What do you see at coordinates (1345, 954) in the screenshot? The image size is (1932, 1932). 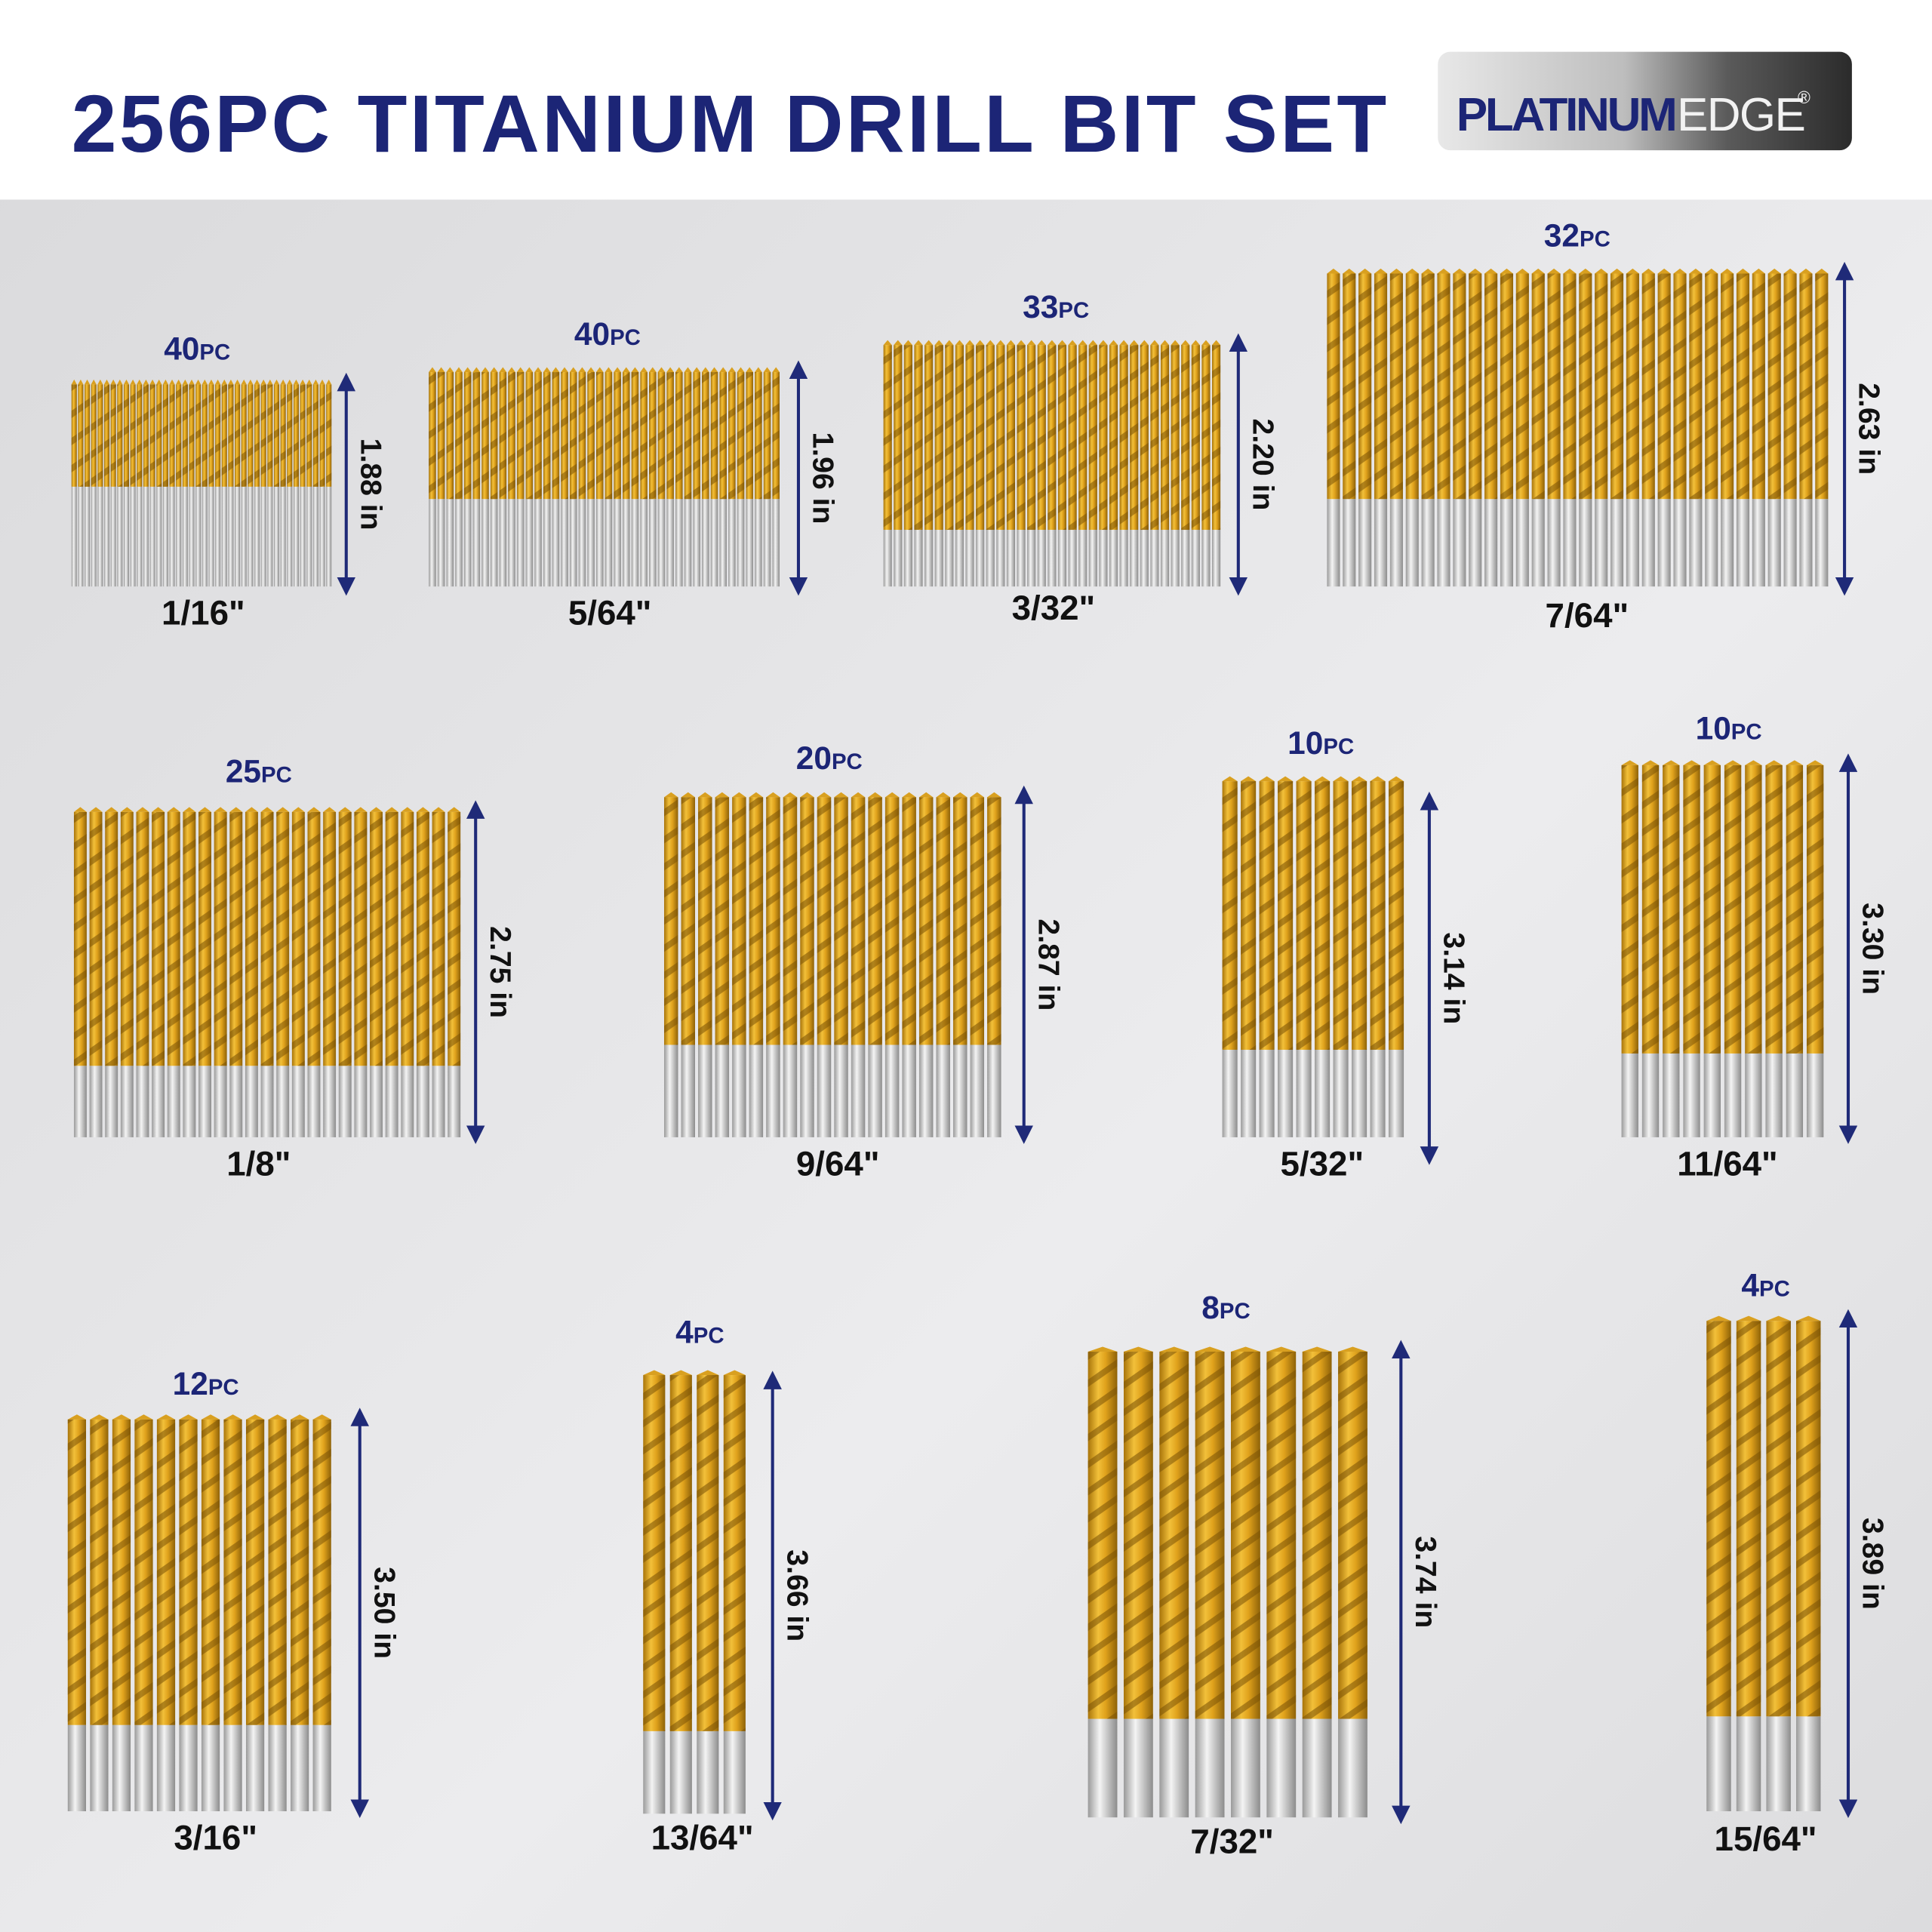 I see `bit-group: 10PC 3.14 in 5/32"` at bounding box center [1345, 954].